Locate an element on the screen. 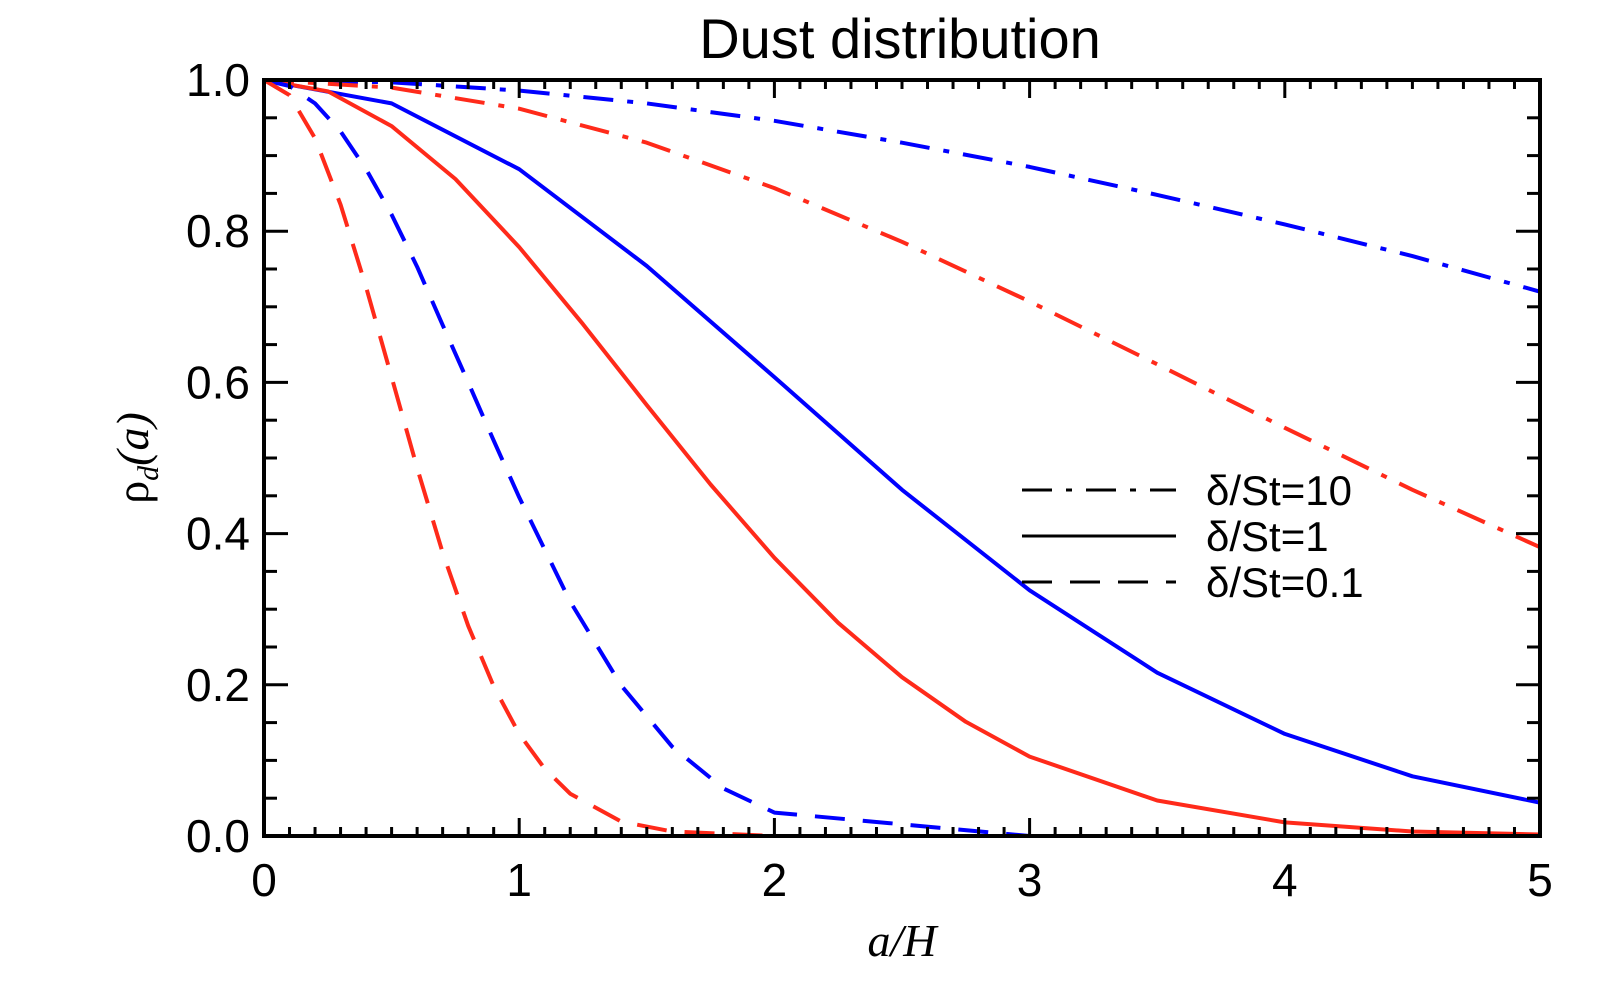  legend-label: δ/St=1 is located at coordinates (1267, 536).